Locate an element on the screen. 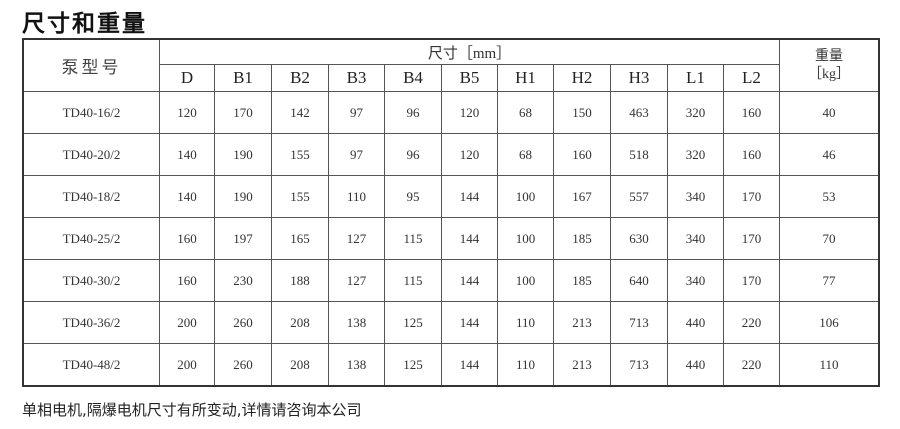 This screenshot has height=429, width=900. weight-cell: 70 is located at coordinates (829, 238).